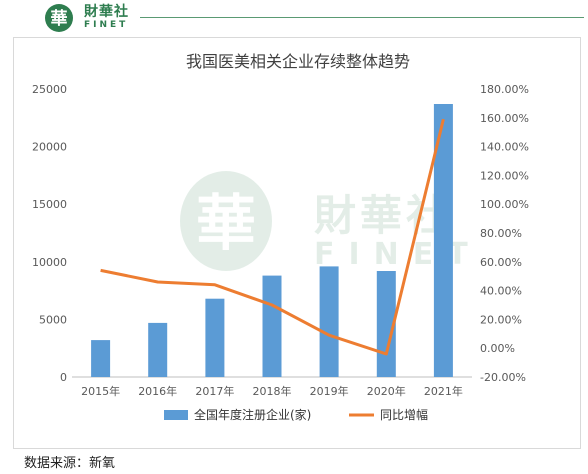 The image size is (588, 474). Describe the element at coordinates (106, 25) in the screenshot. I see `brand-name-en: FINET` at that location.